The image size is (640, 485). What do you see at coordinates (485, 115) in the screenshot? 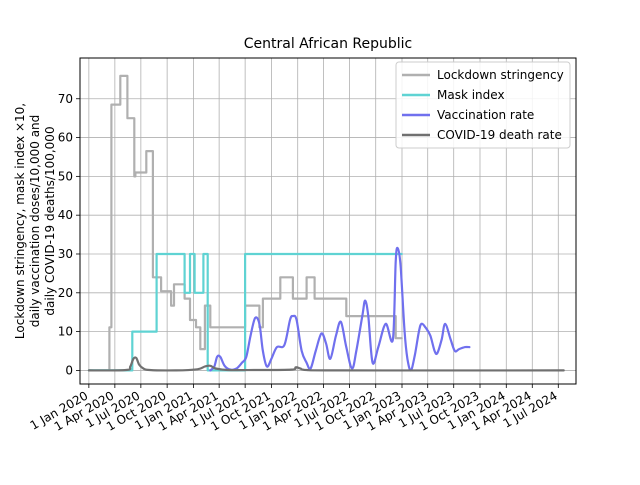
I see `legend-label-vaccination: Vaccination rate` at bounding box center [485, 115].